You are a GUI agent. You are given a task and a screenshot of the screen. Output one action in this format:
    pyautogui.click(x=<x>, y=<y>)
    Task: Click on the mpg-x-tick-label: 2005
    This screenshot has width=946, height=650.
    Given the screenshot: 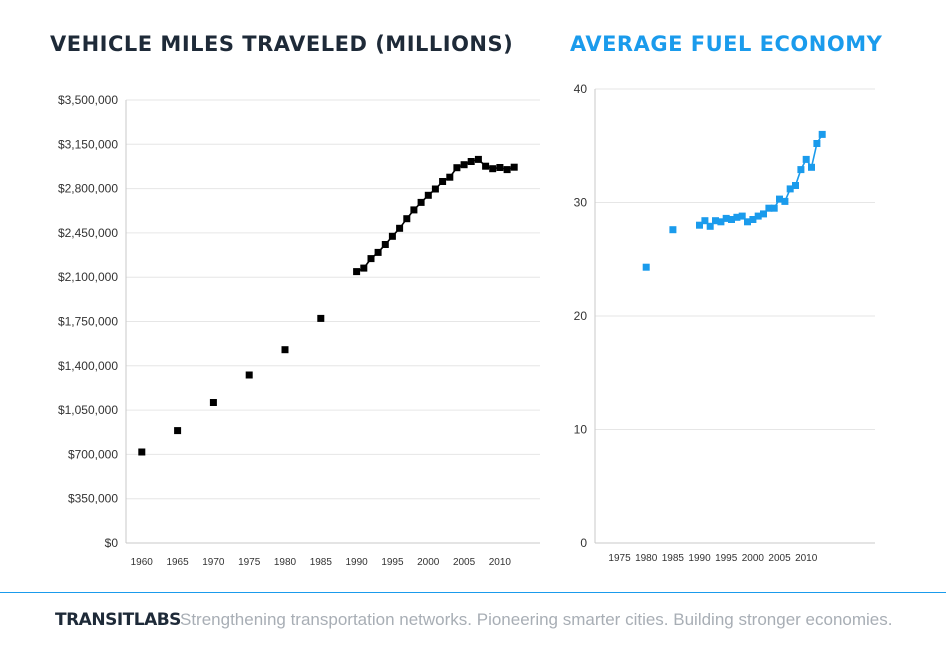 What is the action you would take?
    pyautogui.click(x=779, y=558)
    